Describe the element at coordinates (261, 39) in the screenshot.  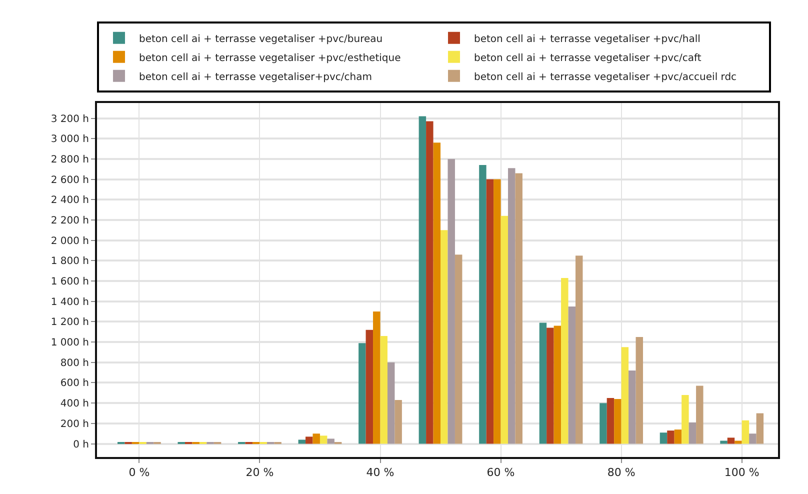
I see `legend-label: beton cell ai + terrasse vegetaliser +pvc/bureau` at that location.